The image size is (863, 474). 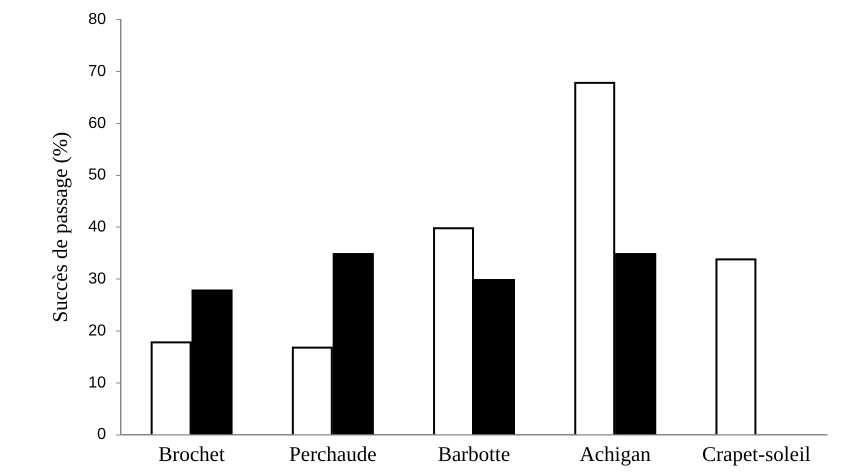 I want to click on y-tick-label: 0, so click(x=101, y=435).